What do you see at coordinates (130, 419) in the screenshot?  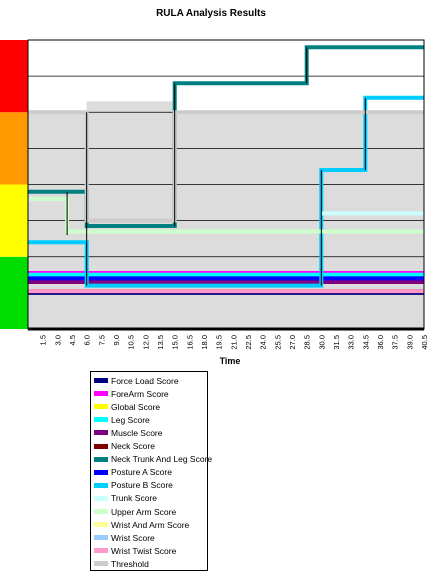 I see `legend-label: Leg Score` at bounding box center [130, 419].